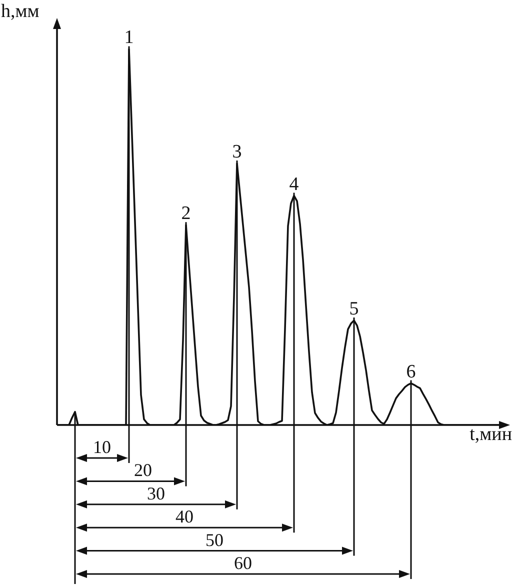 This screenshot has width=514, height=586. What do you see at coordinates (156, 493) in the screenshot?
I see `text: 30` at bounding box center [156, 493].